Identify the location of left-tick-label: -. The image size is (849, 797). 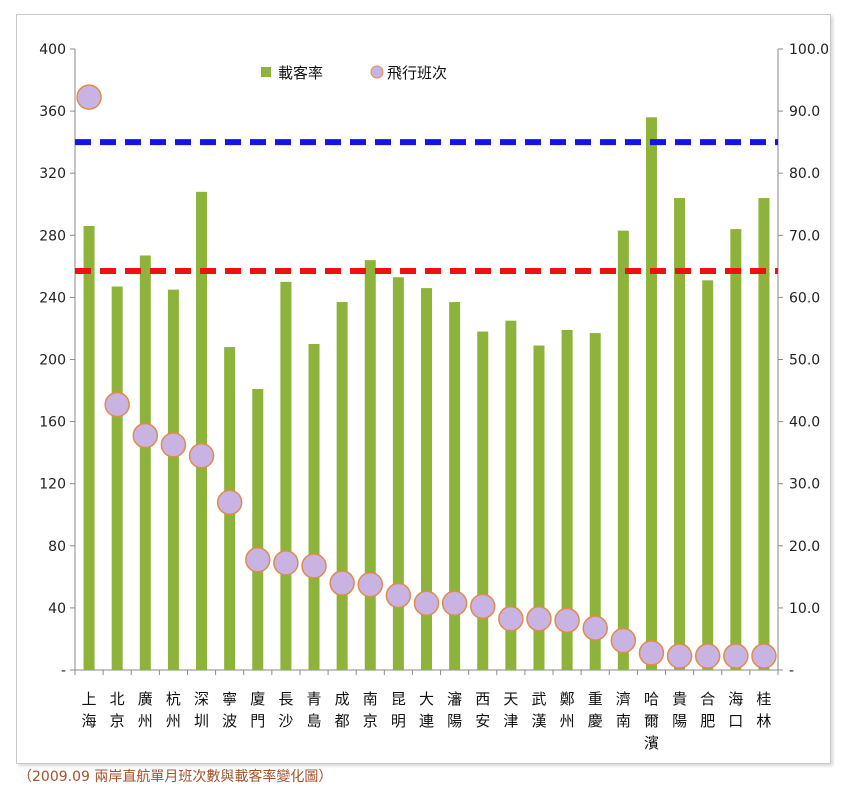
(63, 671).